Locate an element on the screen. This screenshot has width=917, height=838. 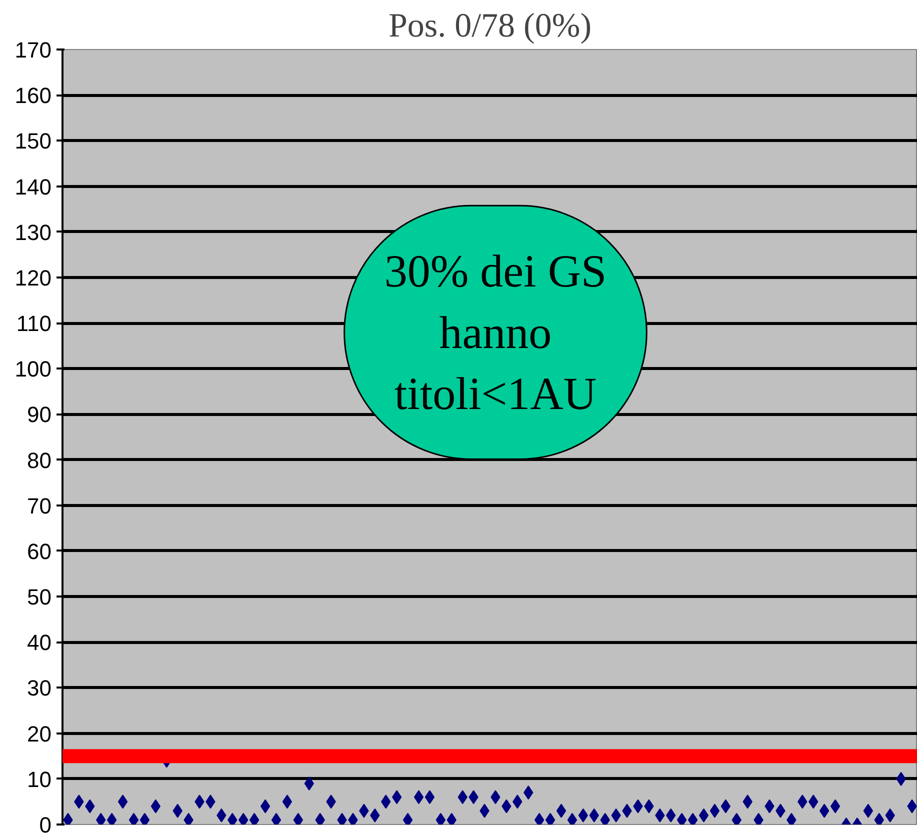
y-tick-label: 130 is located at coordinates (33, 232).